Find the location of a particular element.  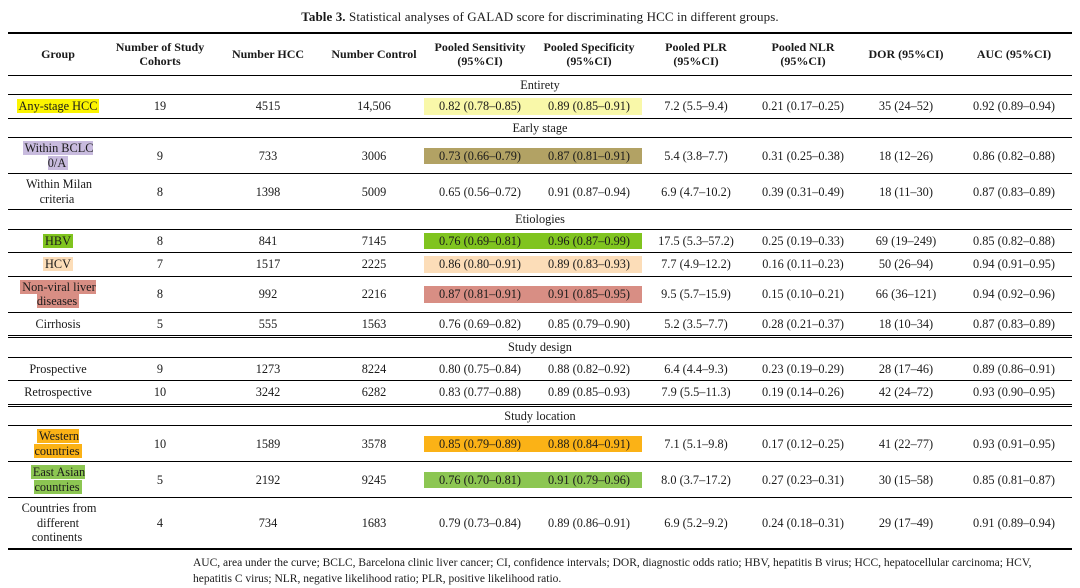

cell-plr: 6.4 (4.4–9.3) is located at coordinates (696, 369).